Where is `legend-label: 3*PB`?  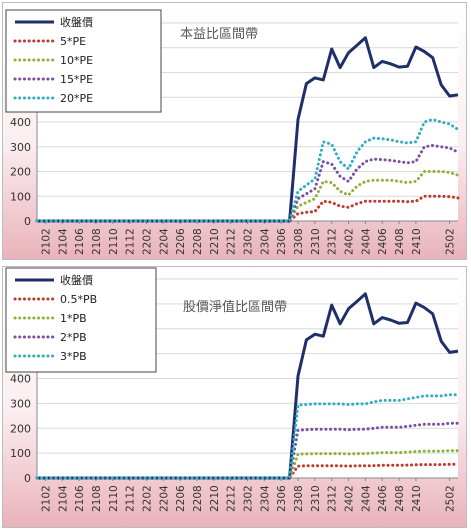 legend-label: 3*PB is located at coordinates (73, 356).